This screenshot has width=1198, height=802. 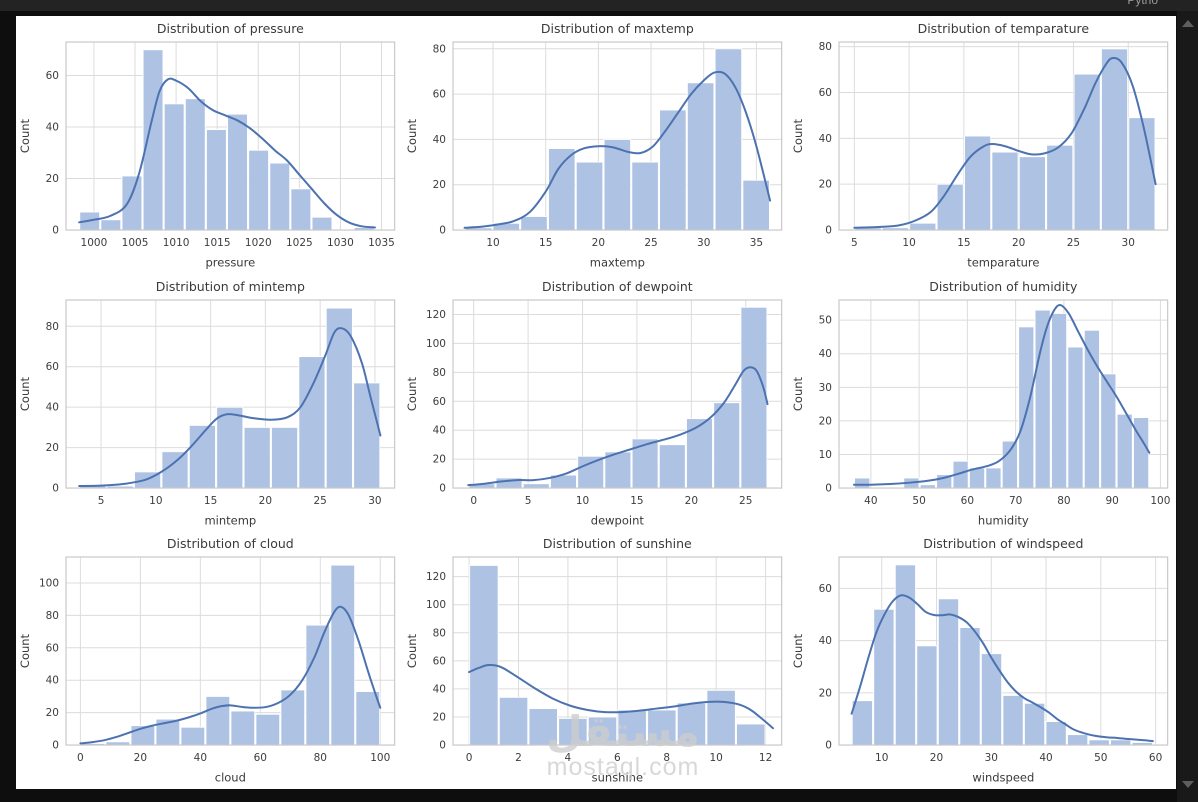 I want to click on svg-text: 1005, so click(x=135, y=243).